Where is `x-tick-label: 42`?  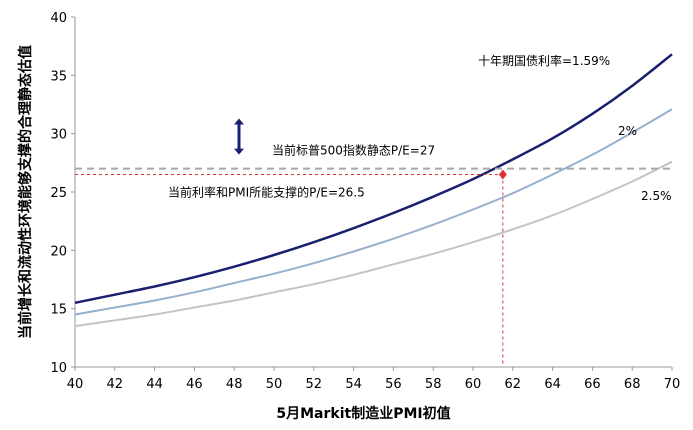 x-tick-label: 42 is located at coordinates (115, 384).